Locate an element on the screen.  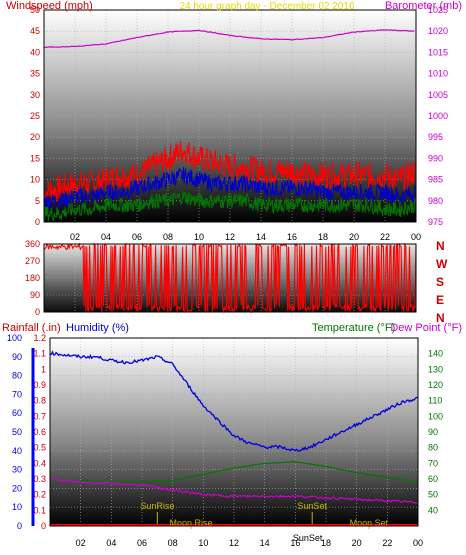
wind-tick-label: 30 is located at coordinates (35, 95).